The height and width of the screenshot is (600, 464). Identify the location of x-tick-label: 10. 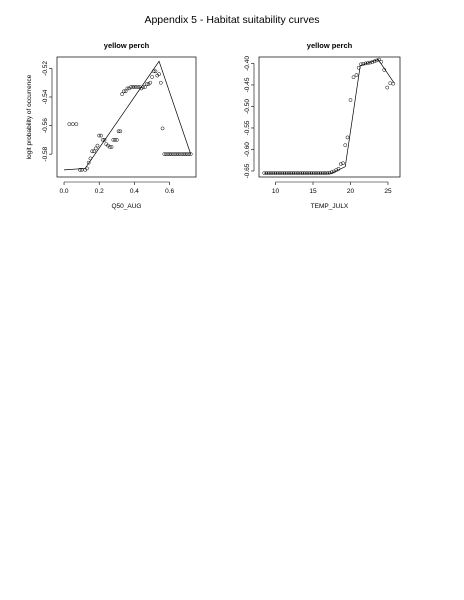
(276, 191).